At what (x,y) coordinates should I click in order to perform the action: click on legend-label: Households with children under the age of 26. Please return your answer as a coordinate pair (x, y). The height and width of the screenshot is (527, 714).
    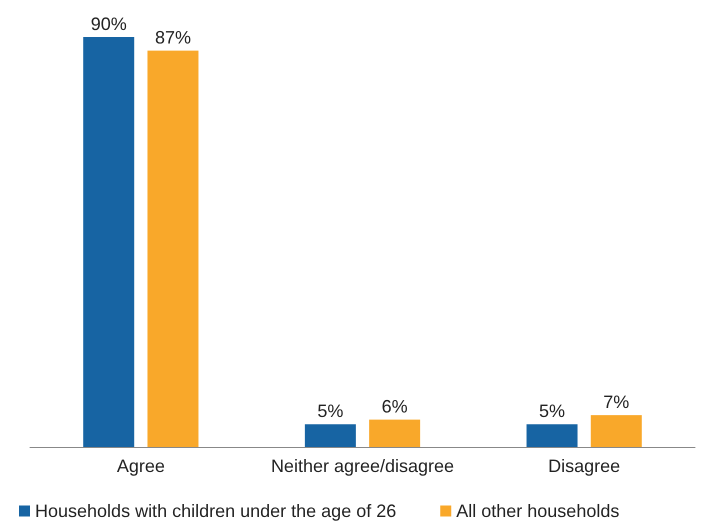
    Looking at the image, I should click on (215, 511).